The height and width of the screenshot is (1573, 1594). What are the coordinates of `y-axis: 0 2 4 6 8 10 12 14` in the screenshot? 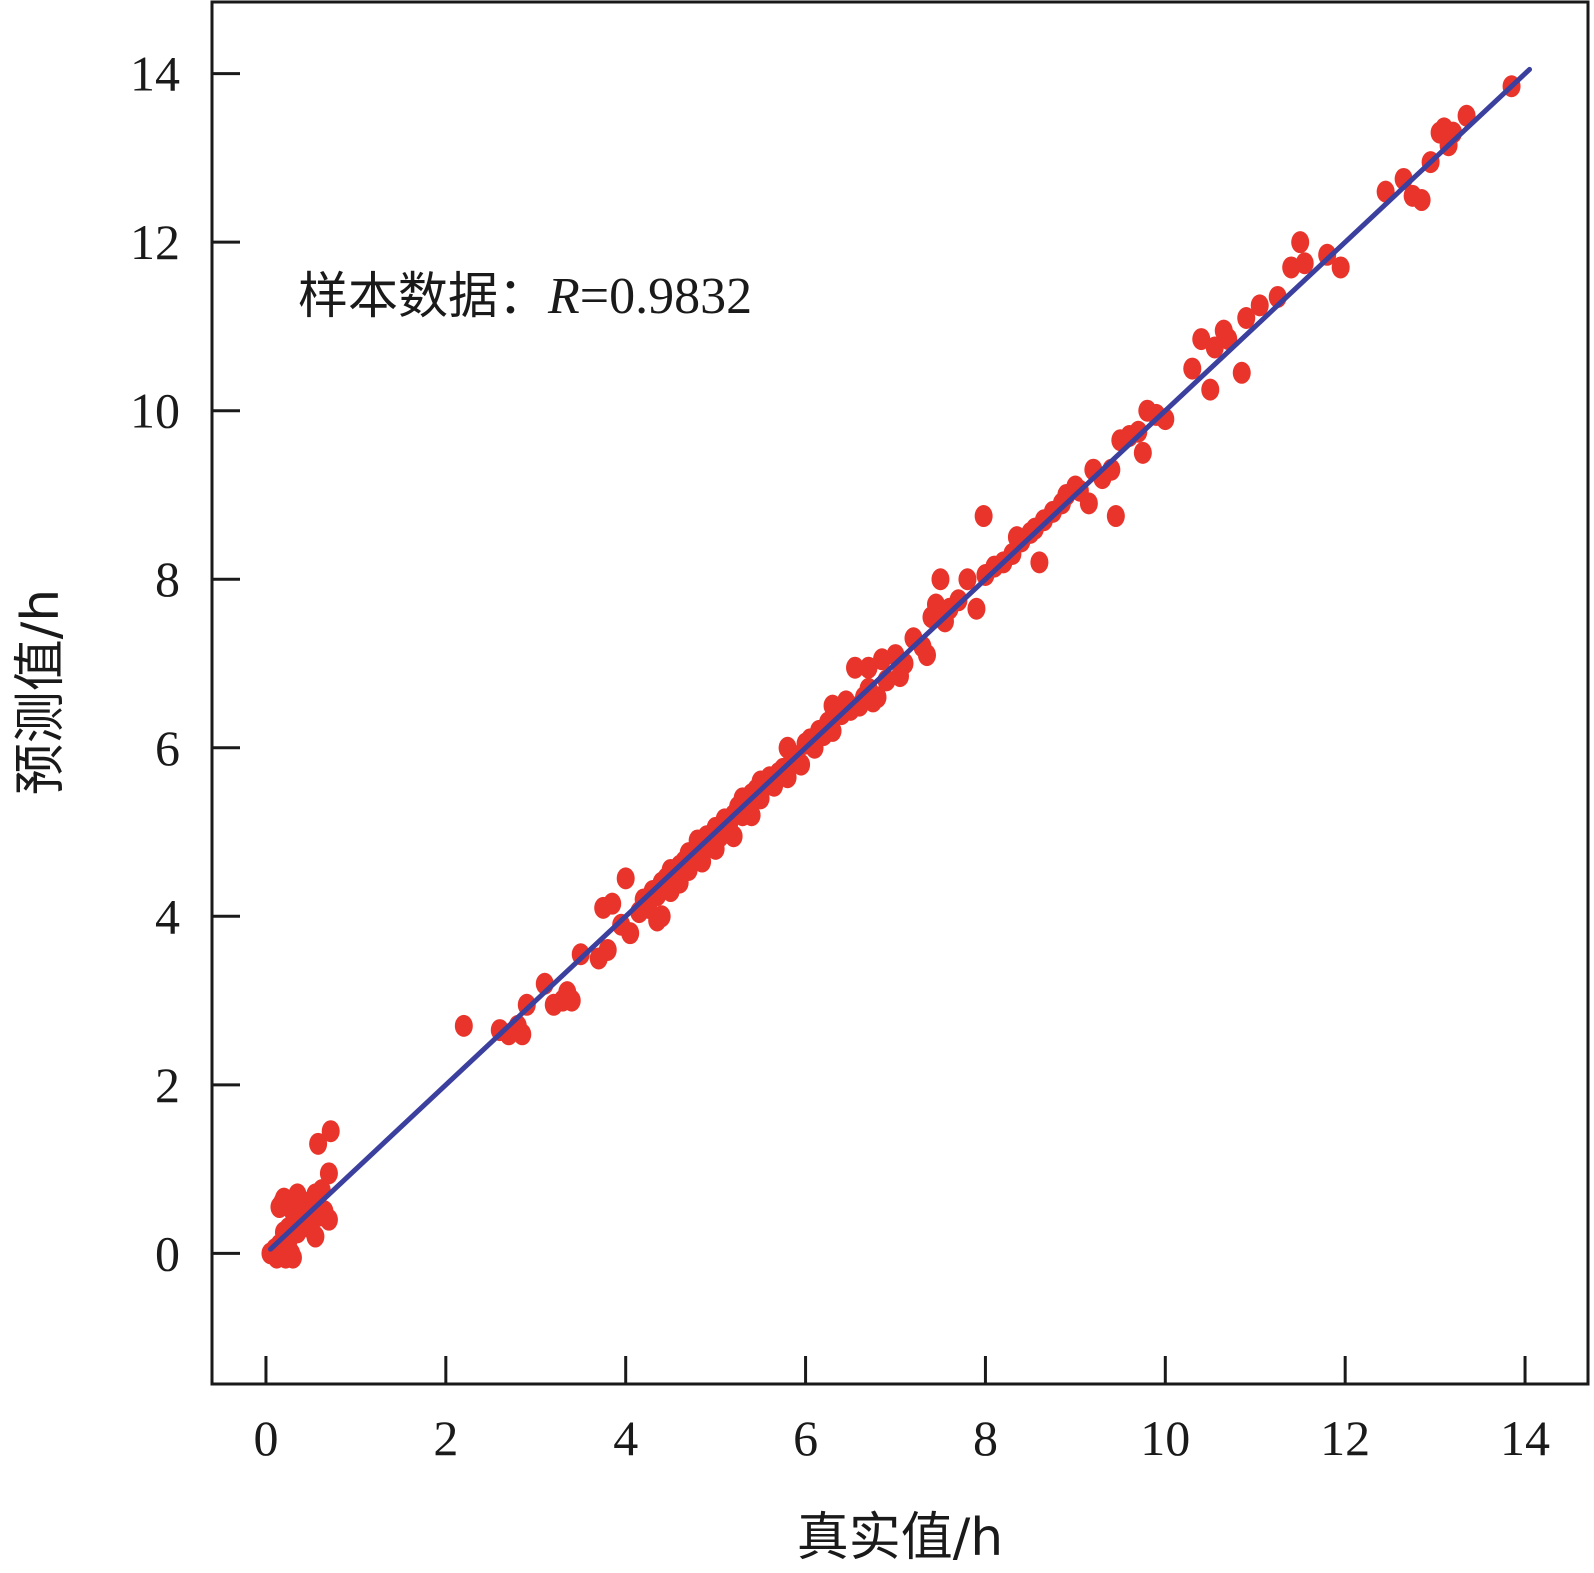 It's located at (185, 663).